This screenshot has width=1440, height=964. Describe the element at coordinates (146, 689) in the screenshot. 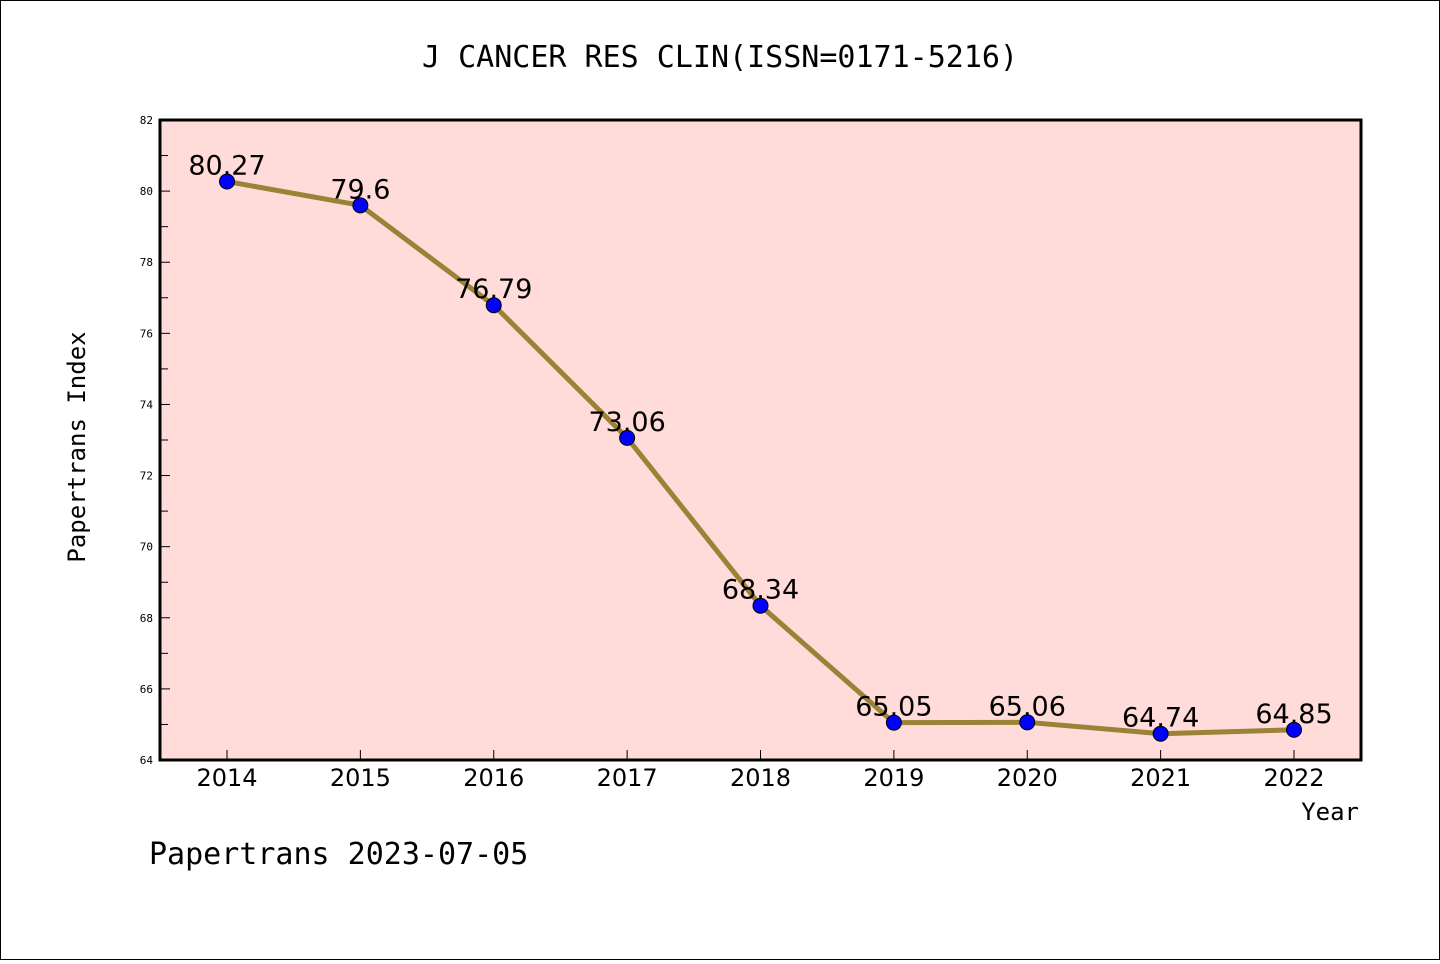

I see `y-tick-label: 66` at that location.